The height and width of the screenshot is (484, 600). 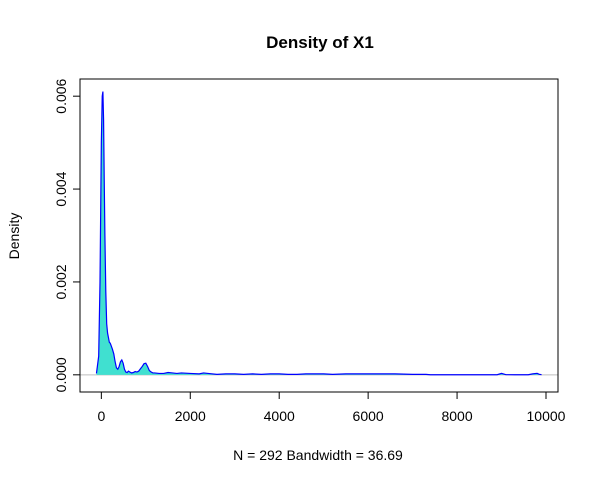 I want to click on x-tick-label: 8000, so click(x=456, y=416).